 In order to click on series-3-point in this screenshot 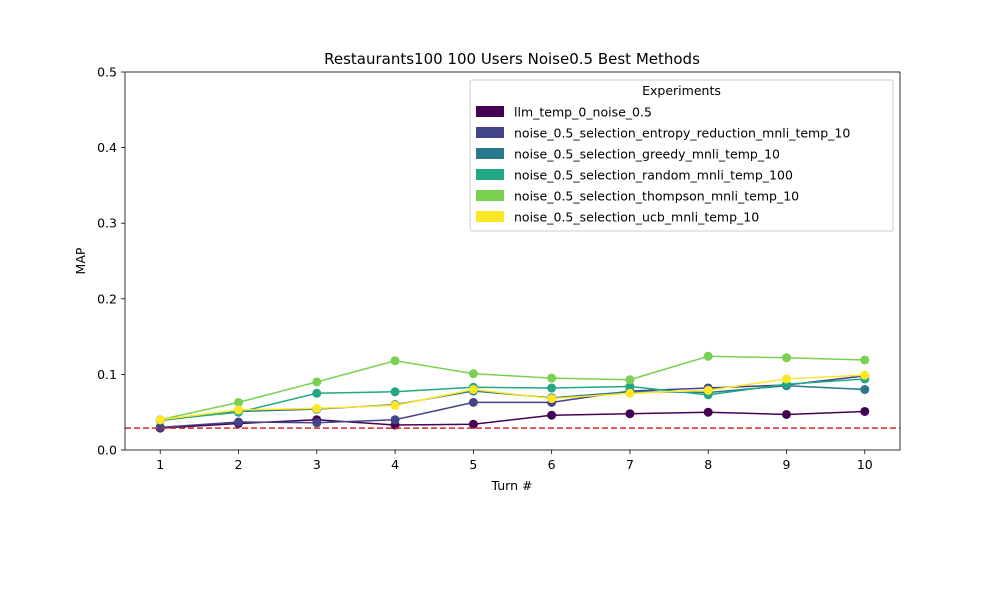, I will do `click(865, 390)`.